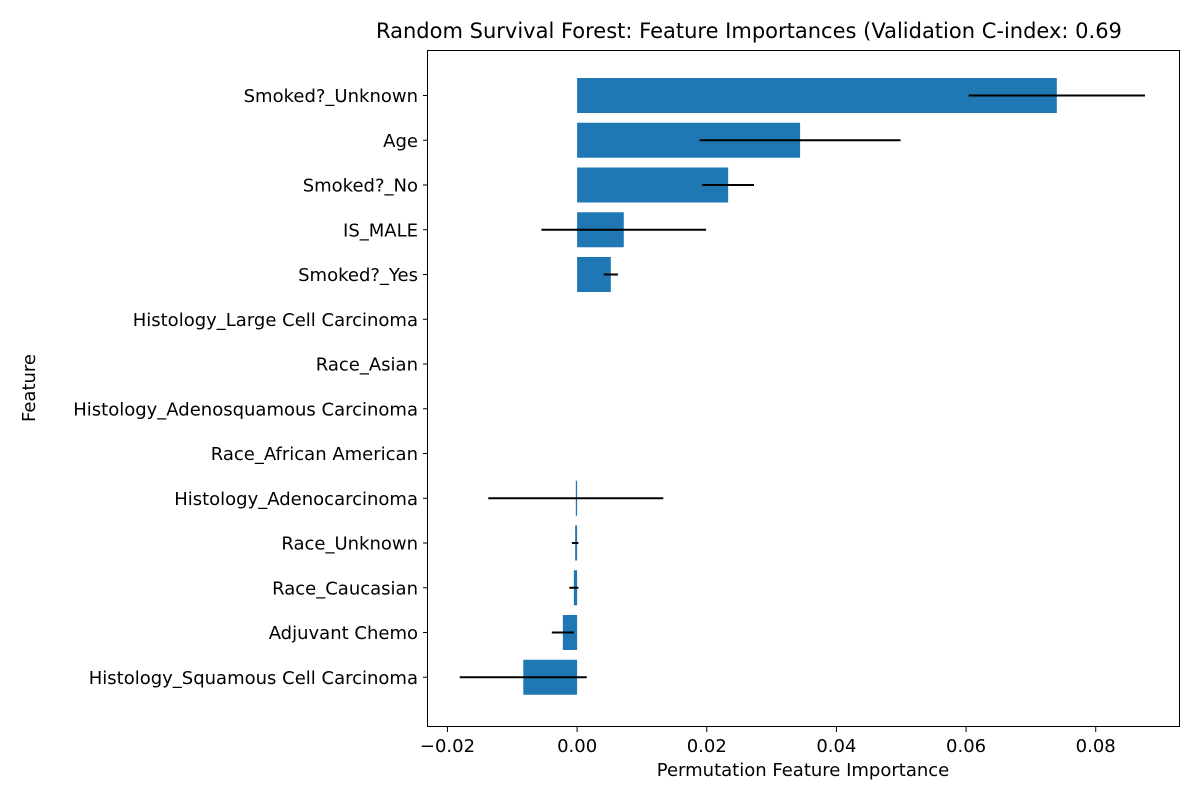  What do you see at coordinates (768, 742) in the screenshot?
I see `x-ticks: −0.02 0.00 0.02 0.04 0.06 0.08` at bounding box center [768, 742].